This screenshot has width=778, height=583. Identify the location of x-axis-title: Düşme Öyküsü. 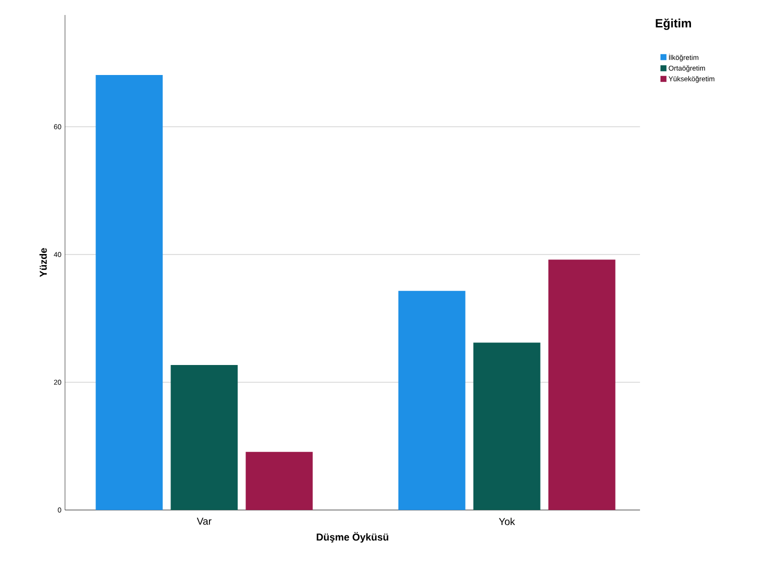
(352, 537).